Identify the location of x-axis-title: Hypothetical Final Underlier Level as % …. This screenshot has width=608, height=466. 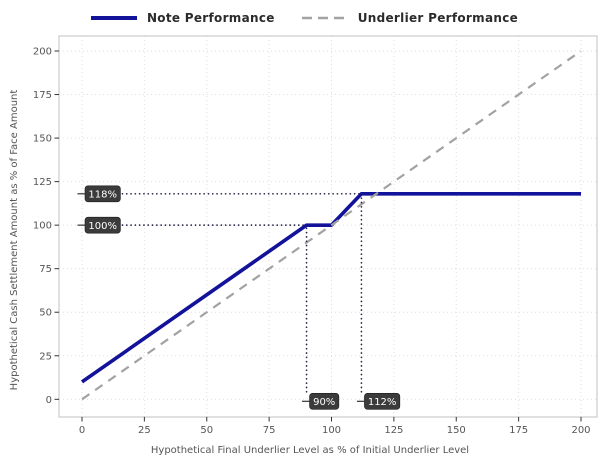
(310, 450).